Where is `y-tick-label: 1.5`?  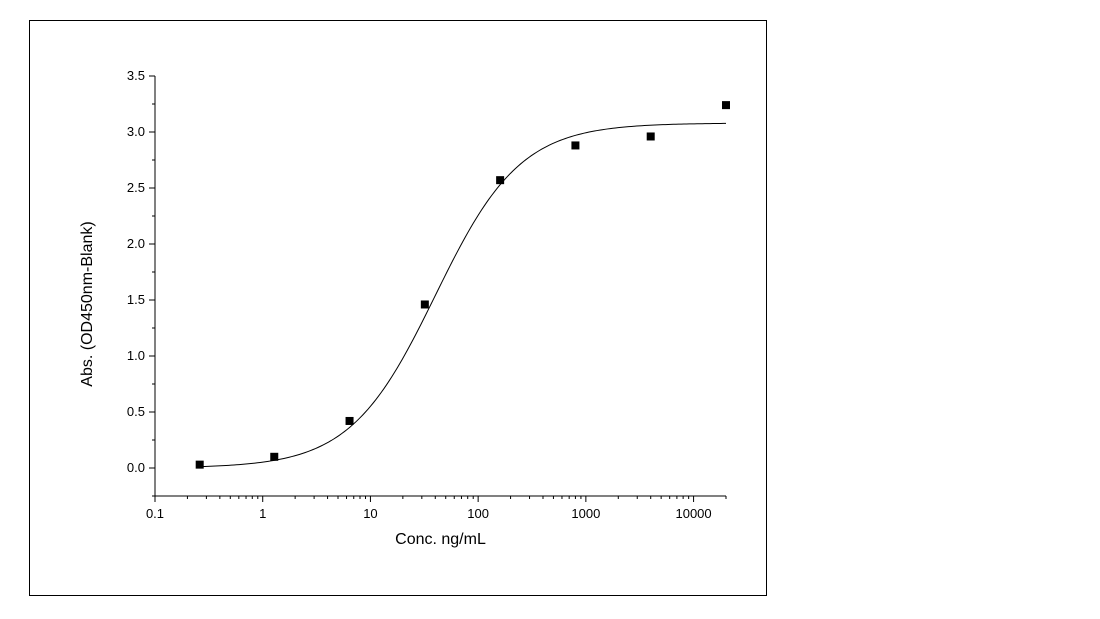 y-tick-label: 1.5 is located at coordinates (136, 299).